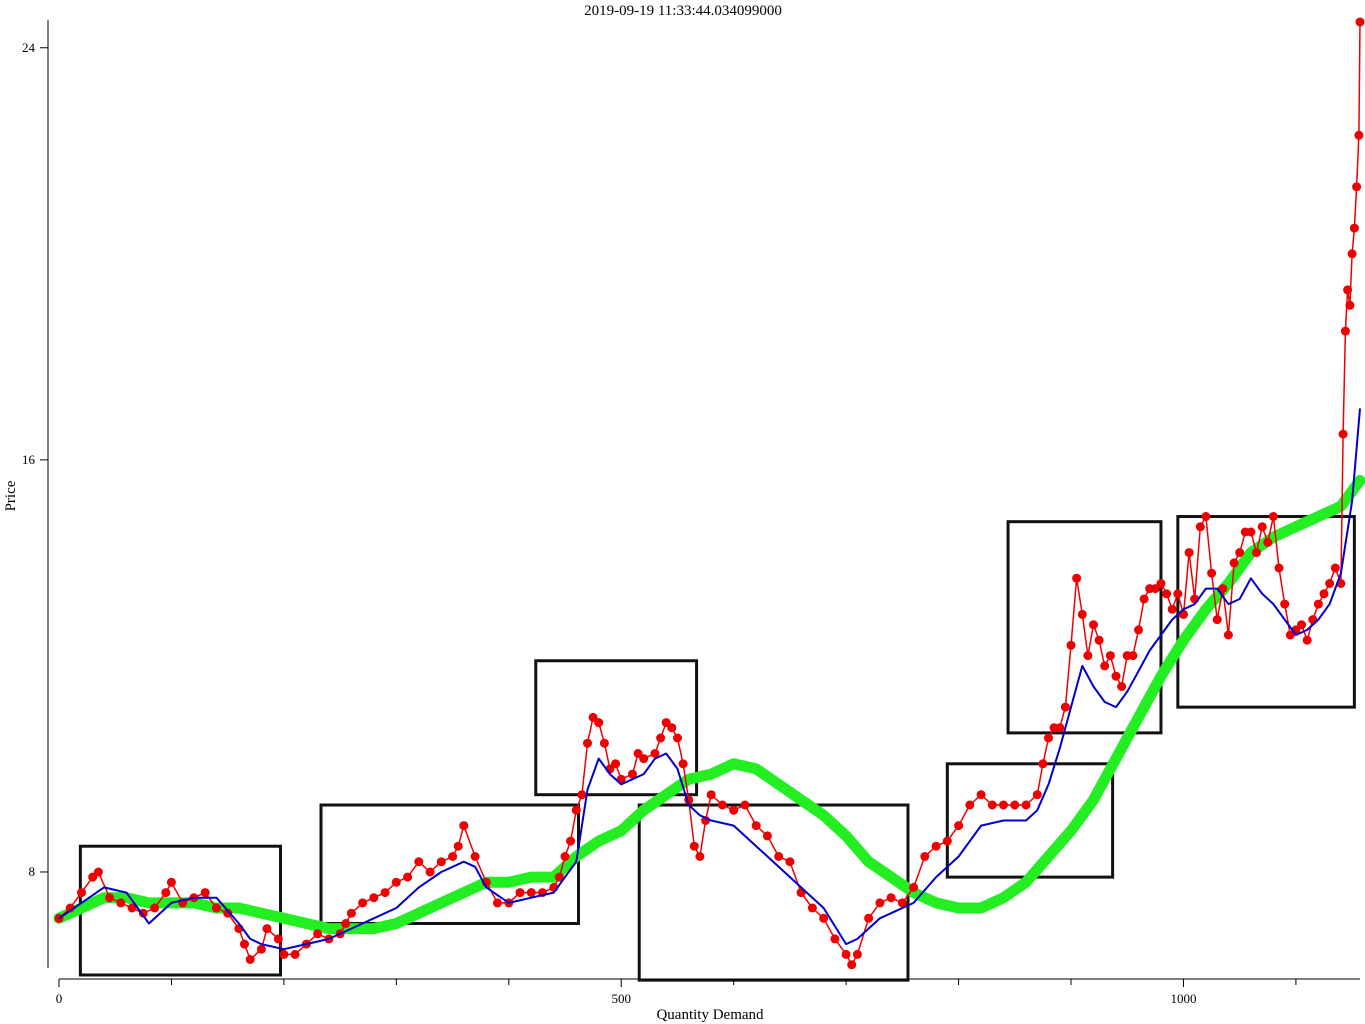  Describe the element at coordinates (35, 459) in the screenshot. I see `y-axis-ticks: 8 16 24` at that location.